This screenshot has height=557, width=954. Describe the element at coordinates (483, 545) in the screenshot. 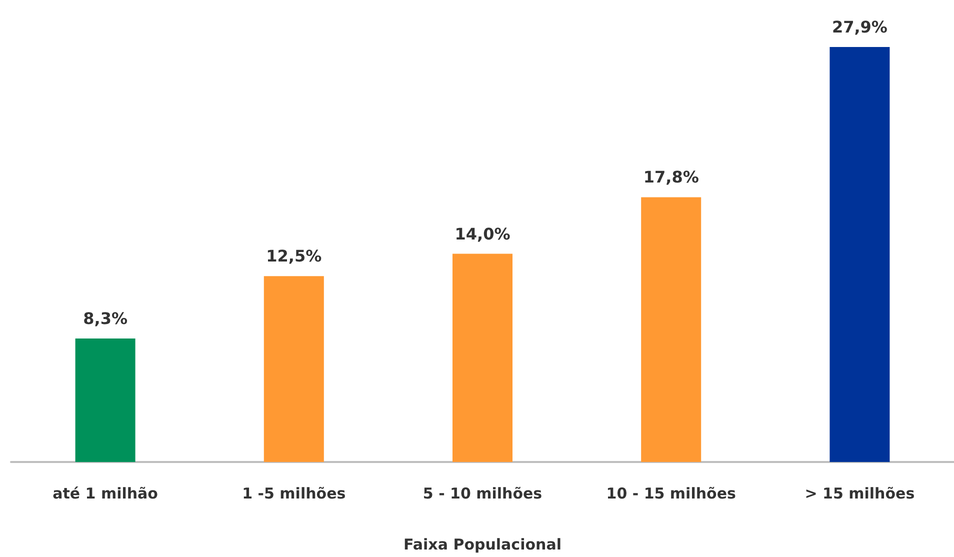

I see `x-axis-title: Faixa Populacional` at that location.